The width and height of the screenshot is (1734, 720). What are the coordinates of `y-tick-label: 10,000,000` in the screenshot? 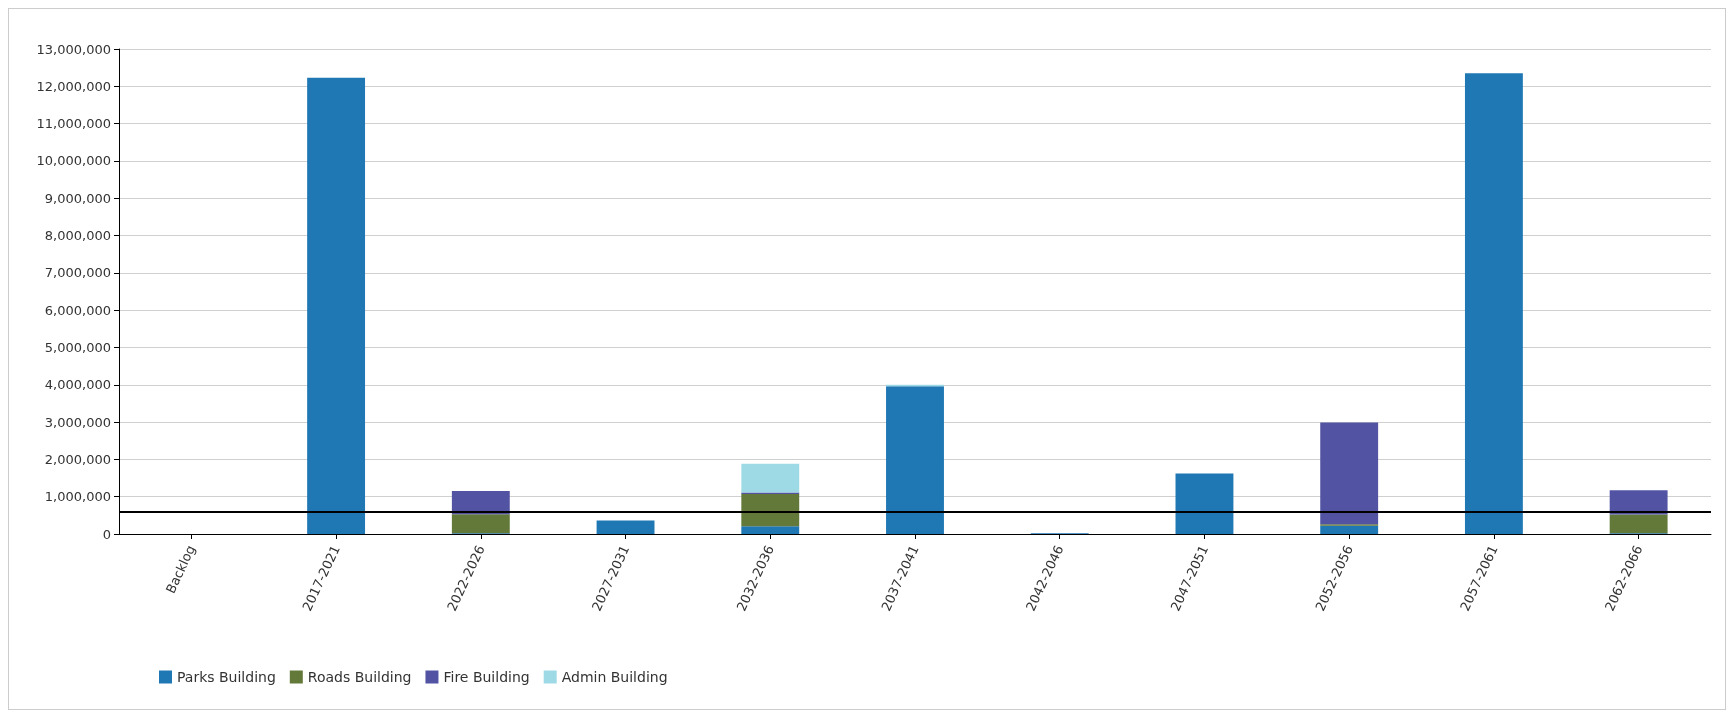 It's located at (73, 161).